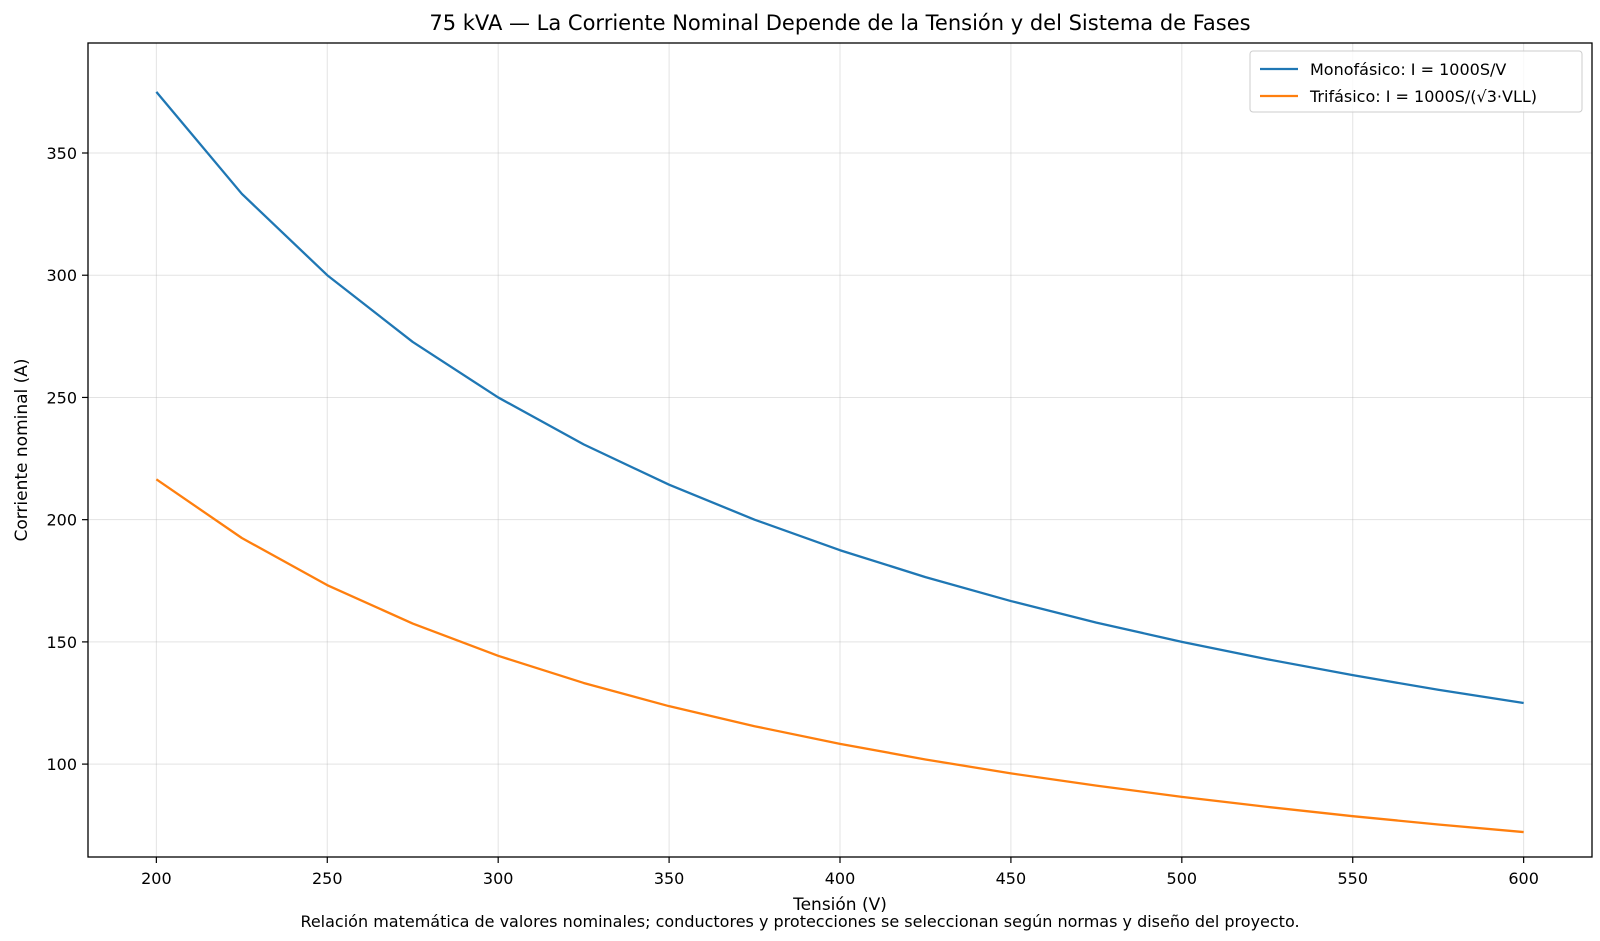  What do you see at coordinates (1423, 96) in the screenshot?
I see `legend-label-trifasico: Trifásico: I = 1000S/(√3·VLL)` at bounding box center [1423, 96].